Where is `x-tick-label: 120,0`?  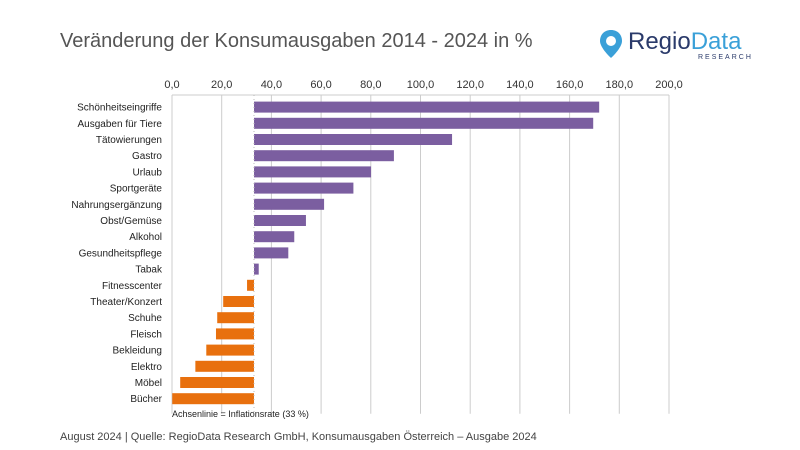 x-tick-label: 120,0 is located at coordinates (470, 85).